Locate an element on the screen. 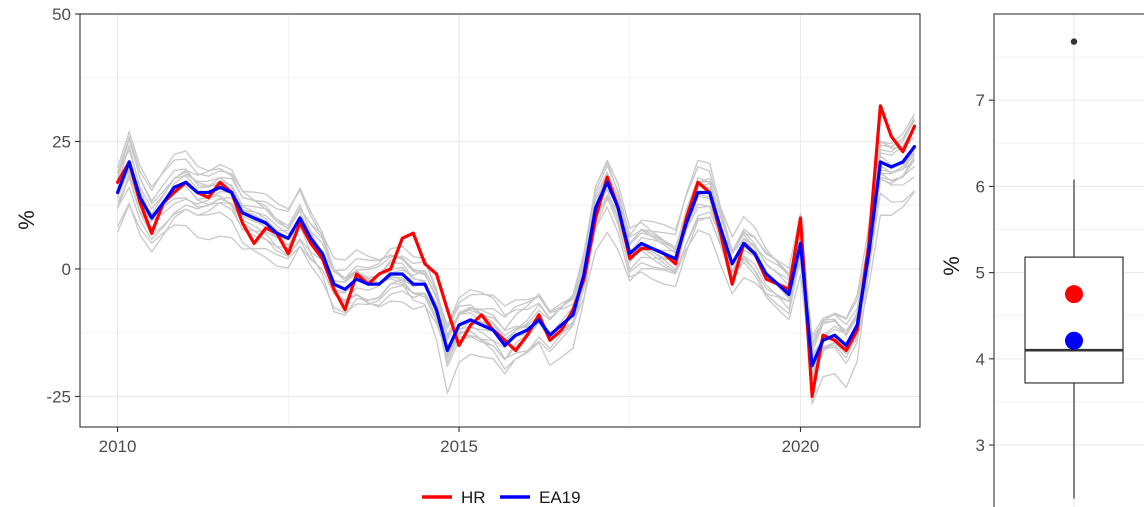 The height and width of the screenshot is (507, 1144). y-tick-label: 5 is located at coordinates (980, 273).